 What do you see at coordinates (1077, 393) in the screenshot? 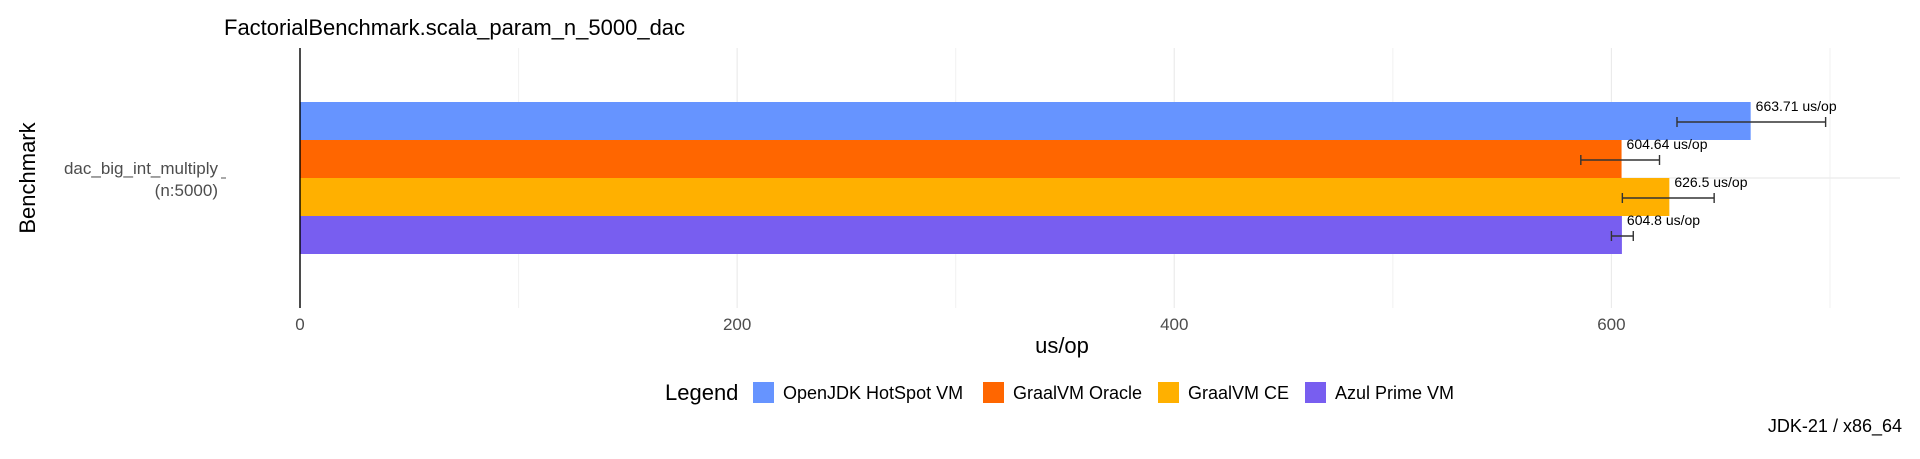
I see `legend-label: GraalVM Oracle` at bounding box center [1077, 393].